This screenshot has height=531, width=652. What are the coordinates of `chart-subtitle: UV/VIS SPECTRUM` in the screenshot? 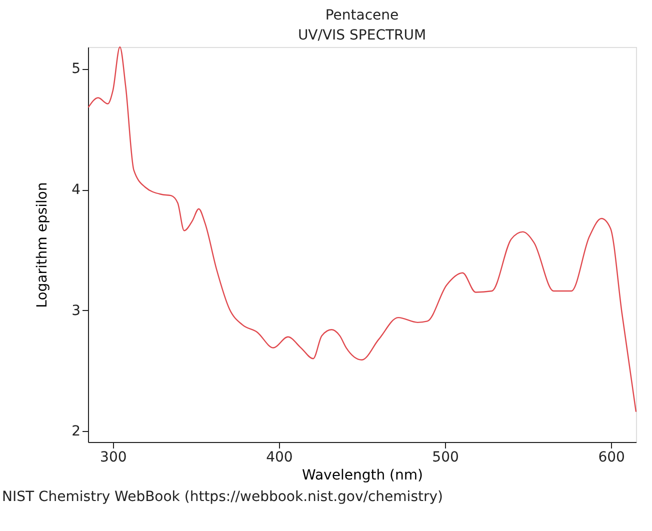 It's located at (362, 35).